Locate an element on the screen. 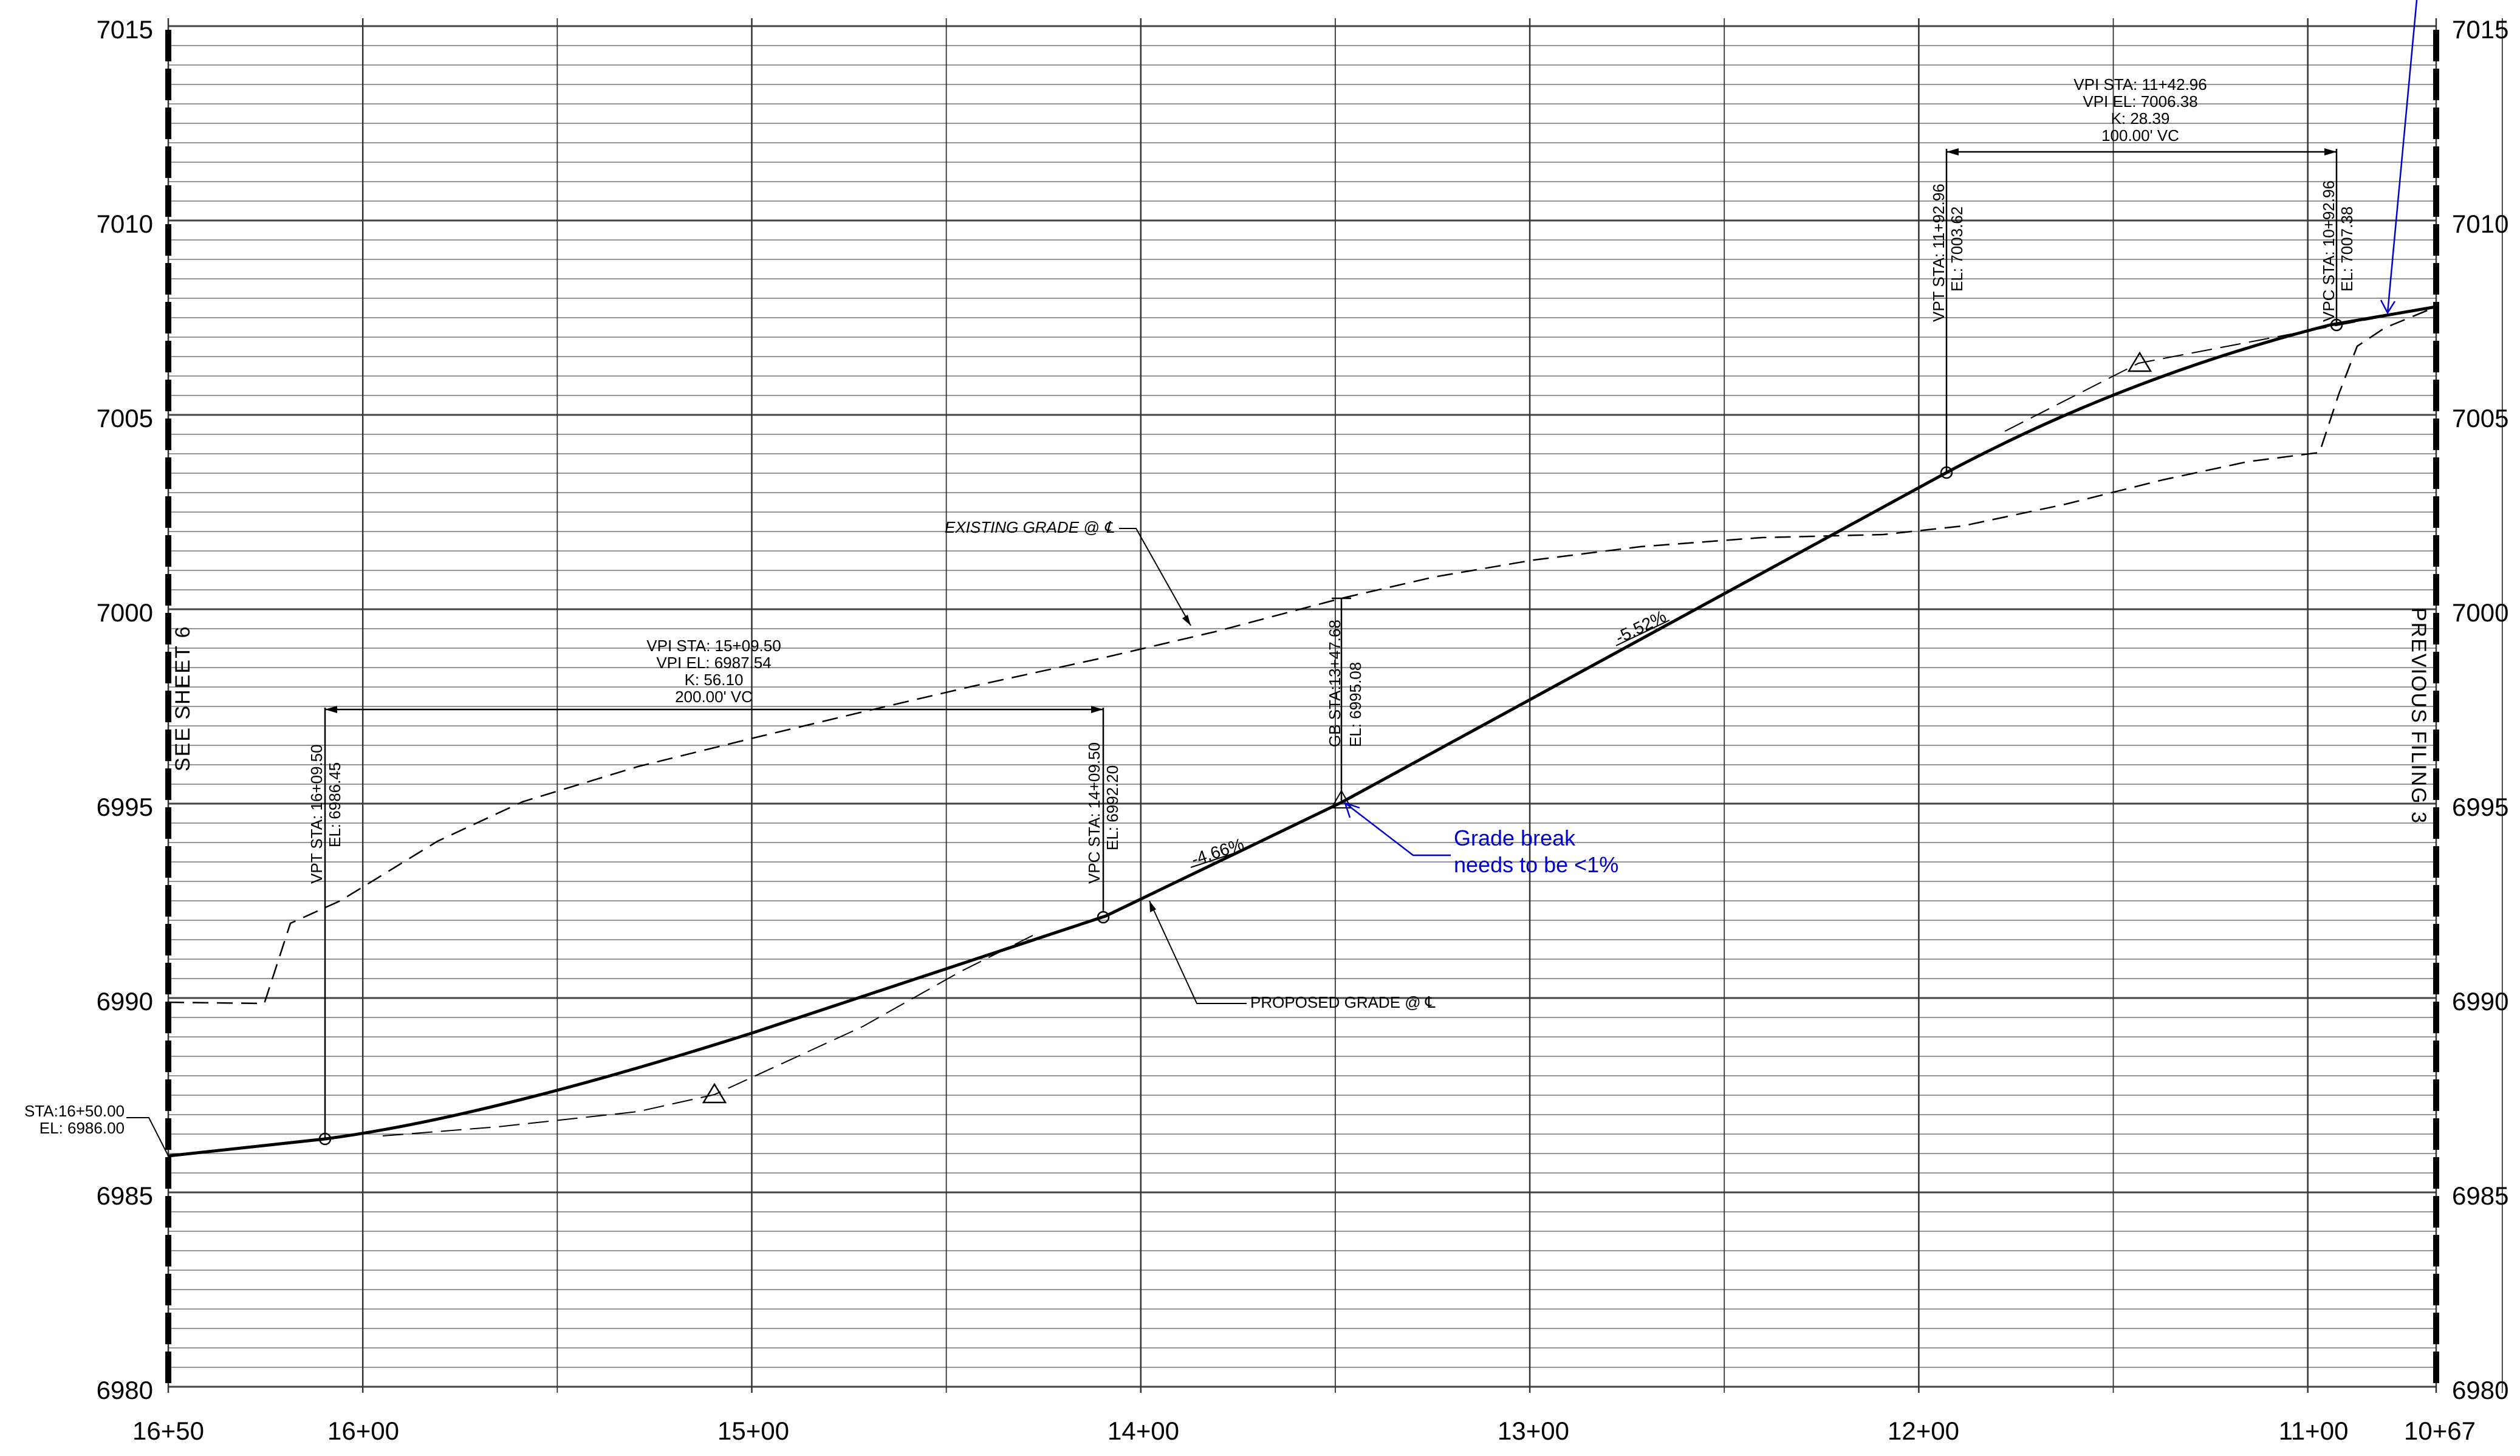 This screenshot has height=1456, width=2520. elev-label-left: 7010 is located at coordinates (125, 224).